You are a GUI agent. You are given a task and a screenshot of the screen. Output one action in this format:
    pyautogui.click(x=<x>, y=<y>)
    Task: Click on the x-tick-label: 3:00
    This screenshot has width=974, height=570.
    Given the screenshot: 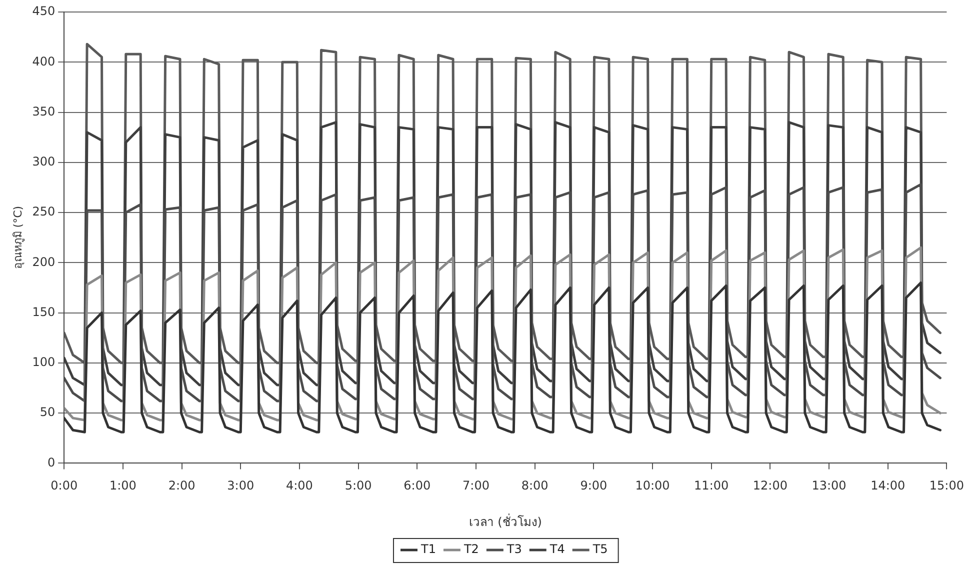 What is the action you would take?
    pyautogui.click(x=240, y=485)
    